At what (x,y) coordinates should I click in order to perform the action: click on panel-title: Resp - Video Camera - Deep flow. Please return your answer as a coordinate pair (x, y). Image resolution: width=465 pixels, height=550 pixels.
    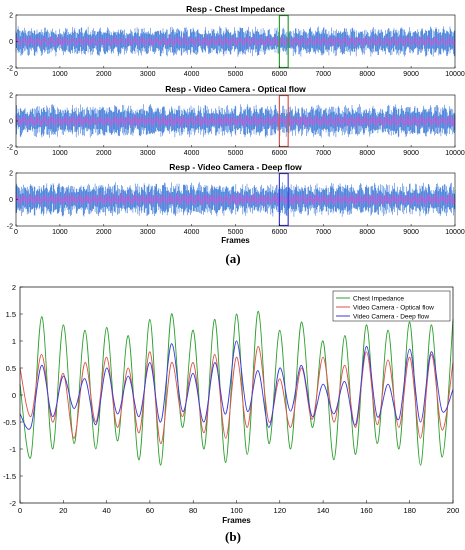
    Looking at the image, I should click on (235, 167).